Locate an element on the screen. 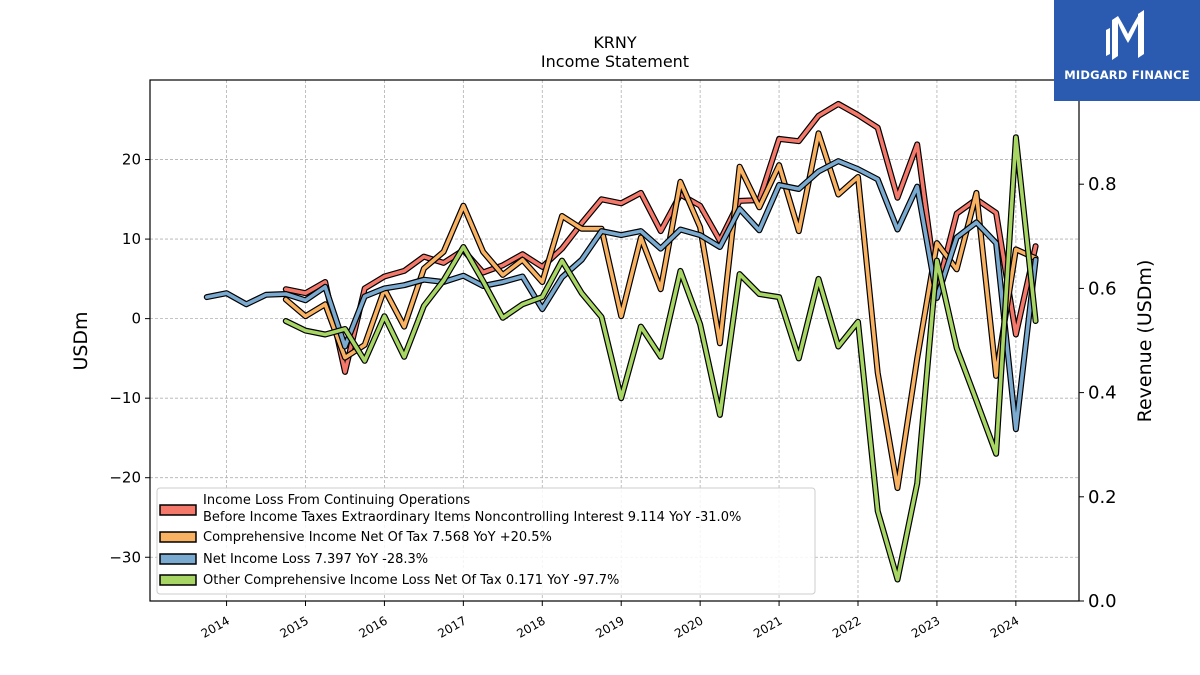  y-tick-label: −20 is located at coordinates (125, 478).